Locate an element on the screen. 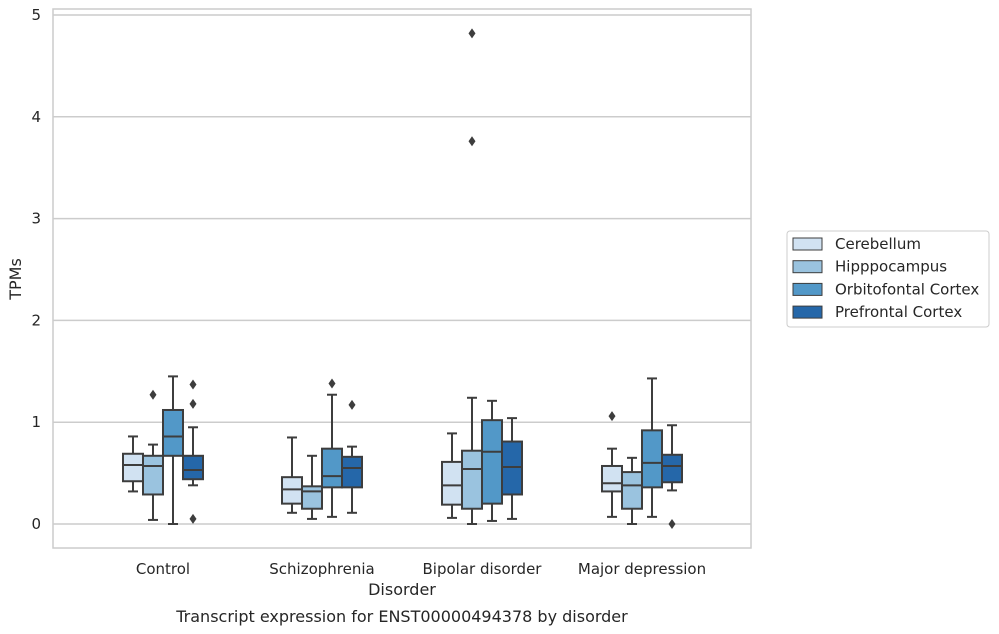 The image size is (999, 634). legend-label: Hipppocampus is located at coordinates (891, 267).